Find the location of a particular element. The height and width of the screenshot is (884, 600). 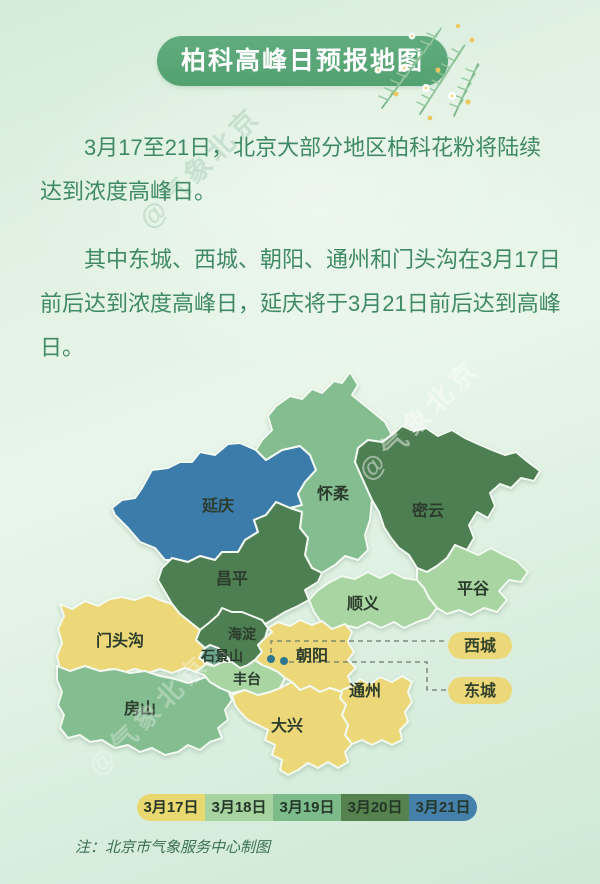

label-yanqing: 延庆 is located at coordinates (217, 505).